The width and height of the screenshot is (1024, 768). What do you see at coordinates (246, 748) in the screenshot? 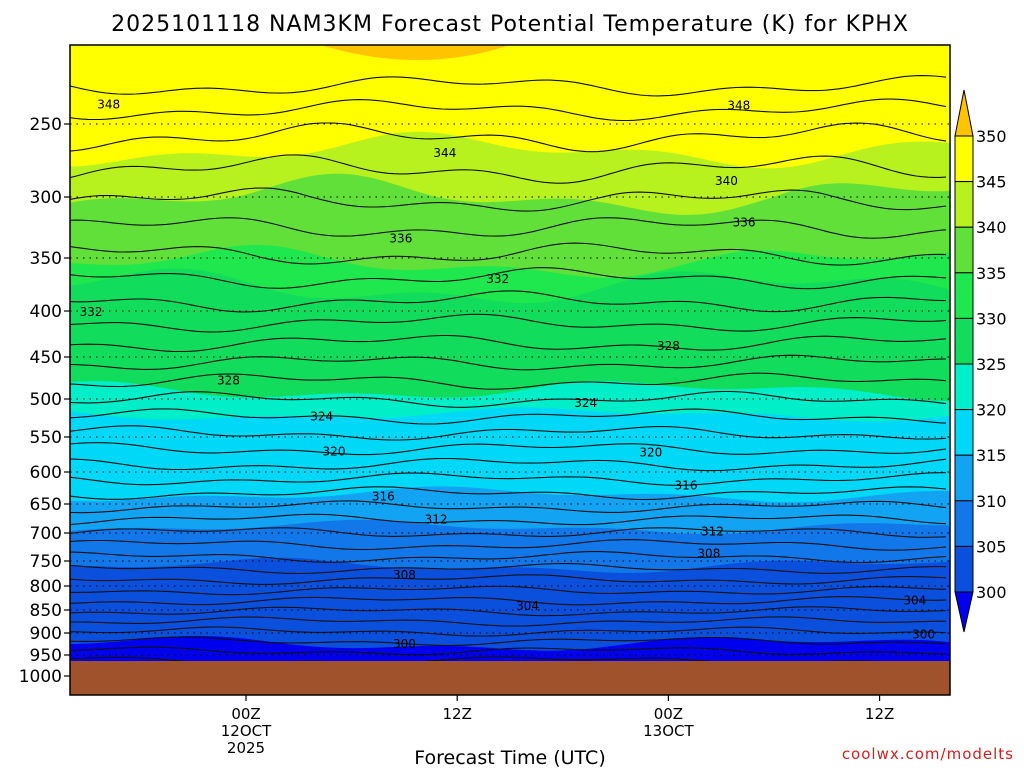
I see `x-tick-label: 2025` at bounding box center [246, 748].